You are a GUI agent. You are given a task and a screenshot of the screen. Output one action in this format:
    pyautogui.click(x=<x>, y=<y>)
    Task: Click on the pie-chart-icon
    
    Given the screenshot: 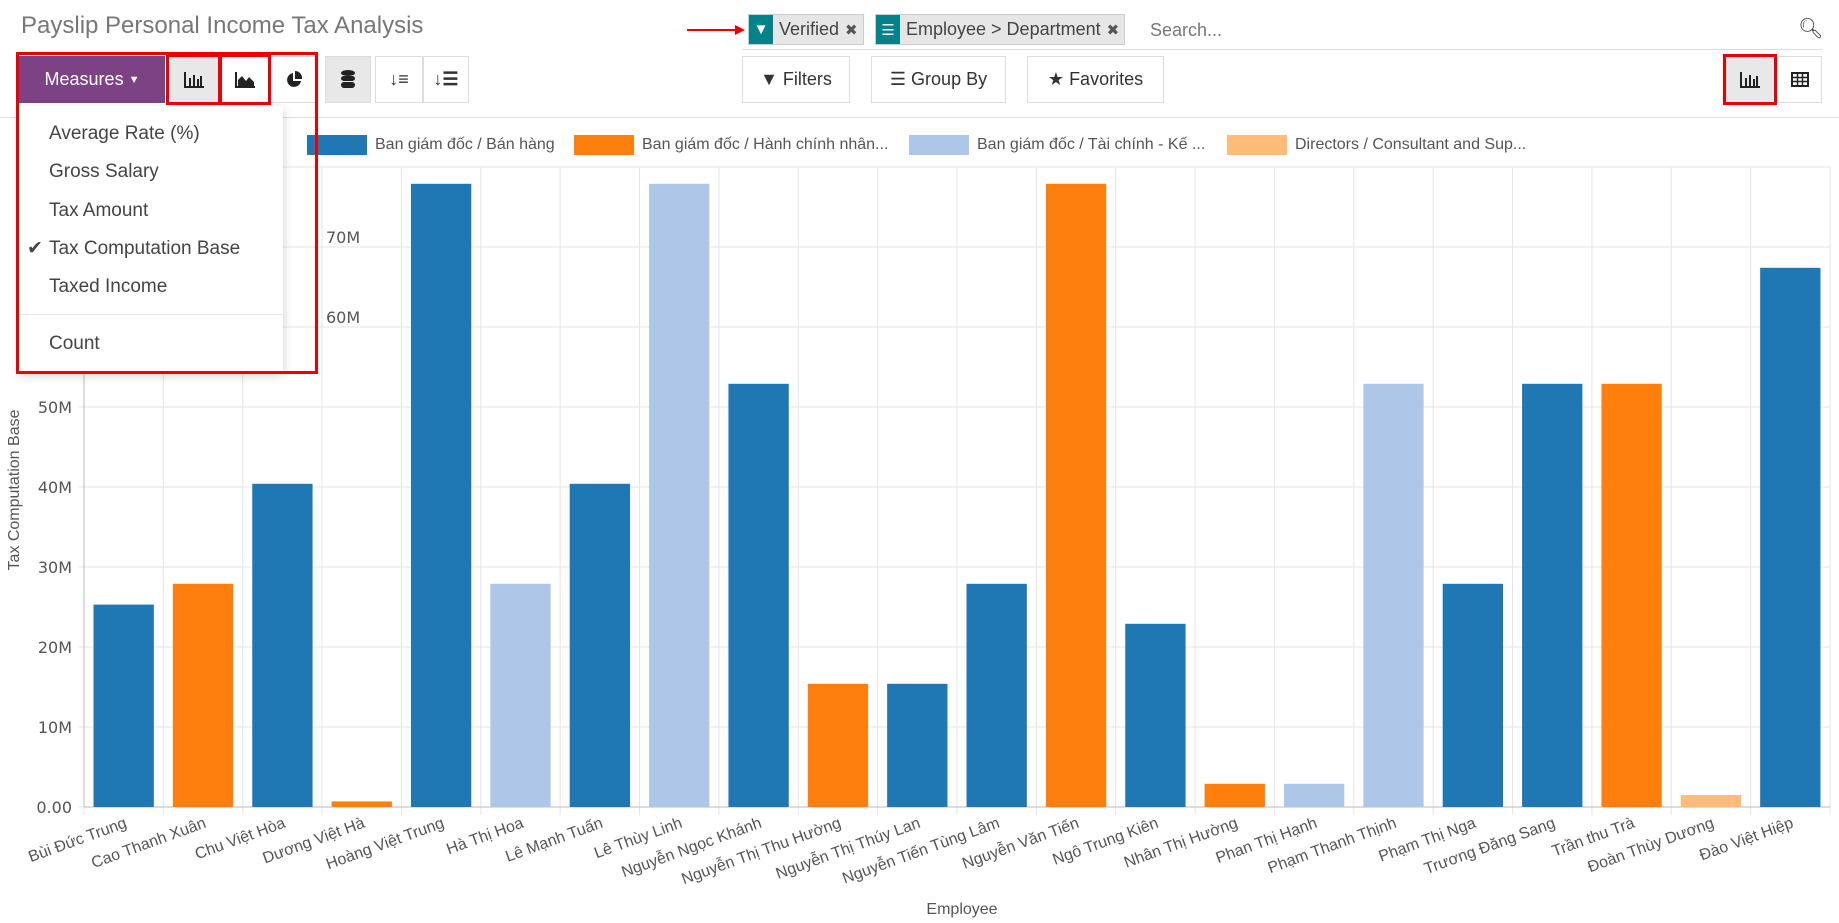 What is the action you would take?
    pyautogui.click(x=294, y=78)
    